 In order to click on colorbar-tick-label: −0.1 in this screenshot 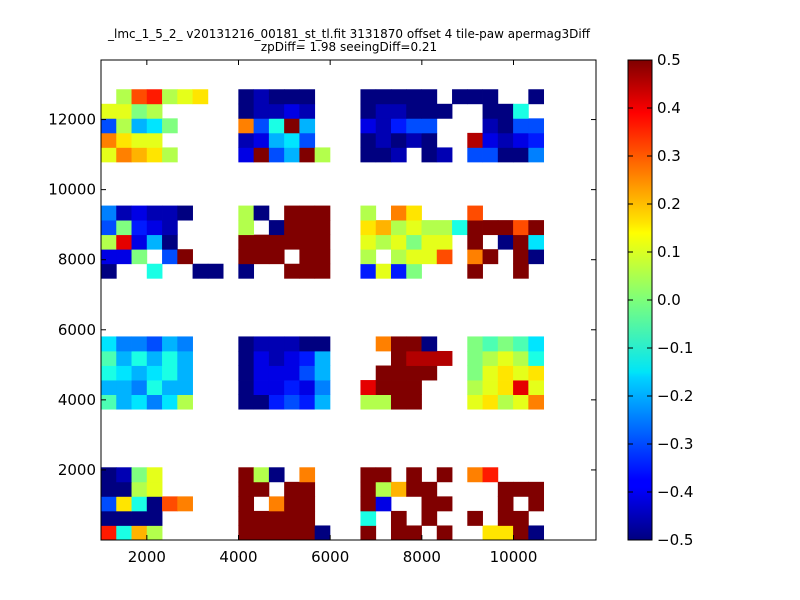, I will do `click(675, 348)`.